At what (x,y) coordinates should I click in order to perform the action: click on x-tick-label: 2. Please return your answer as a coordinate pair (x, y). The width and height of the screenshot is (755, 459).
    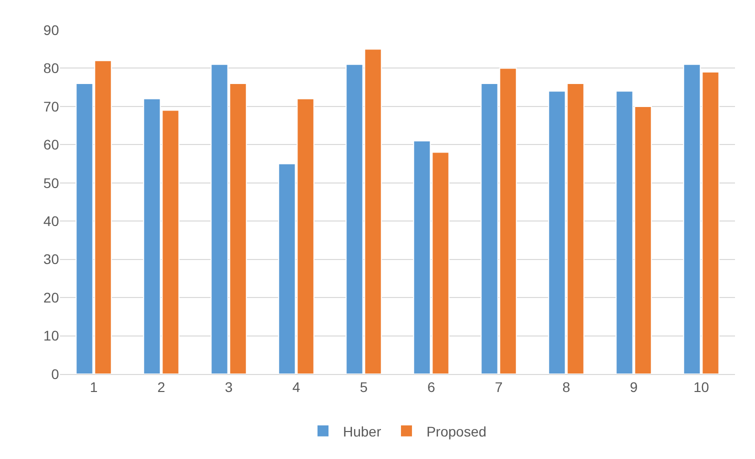
    Looking at the image, I should click on (161, 386).